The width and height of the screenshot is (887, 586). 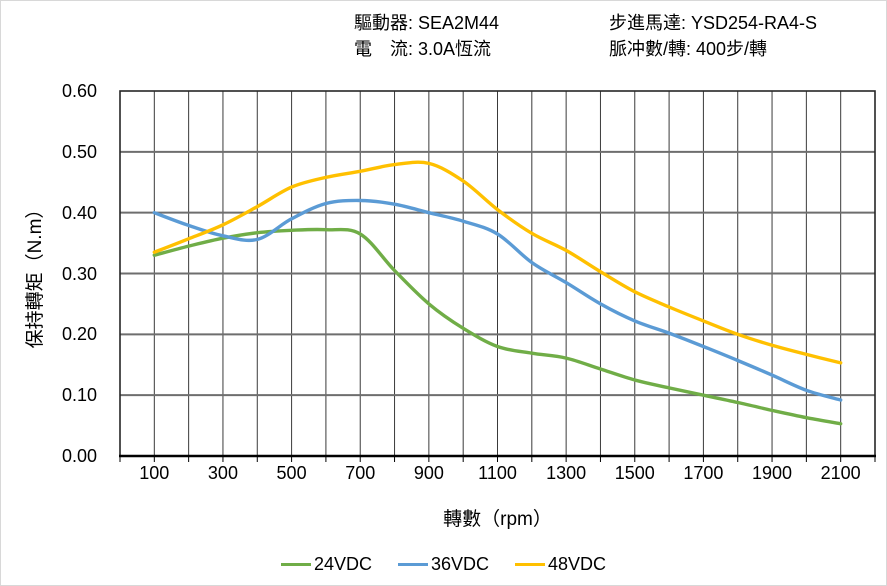 What do you see at coordinates (295, 564) in the screenshot?
I see `legend-swatch-24vdc` at bounding box center [295, 564].